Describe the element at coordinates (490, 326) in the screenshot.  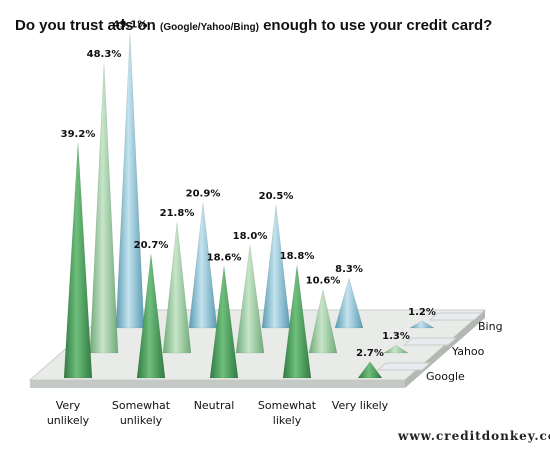
I see `legend-label-bing: Bing` at that location.